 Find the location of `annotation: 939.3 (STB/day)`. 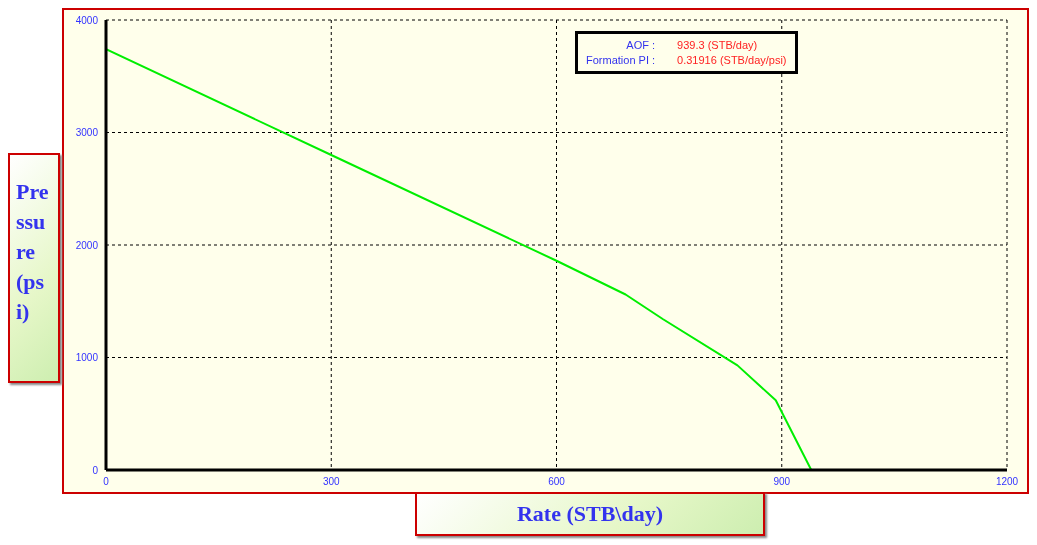

annotation: 939.3 (STB/day) is located at coordinates (718, 45).